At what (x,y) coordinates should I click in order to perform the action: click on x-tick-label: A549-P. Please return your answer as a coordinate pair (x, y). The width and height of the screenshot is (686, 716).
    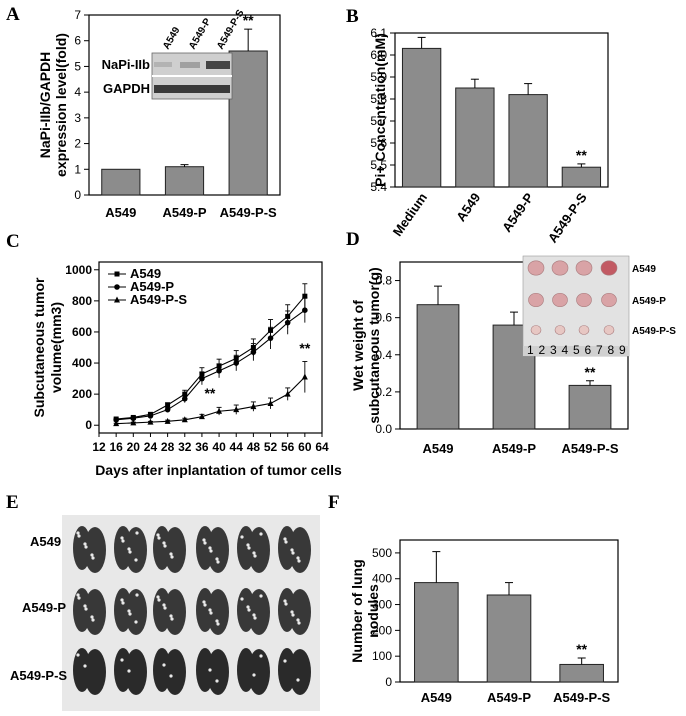
    Looking at the image, I should click on (184, 212).